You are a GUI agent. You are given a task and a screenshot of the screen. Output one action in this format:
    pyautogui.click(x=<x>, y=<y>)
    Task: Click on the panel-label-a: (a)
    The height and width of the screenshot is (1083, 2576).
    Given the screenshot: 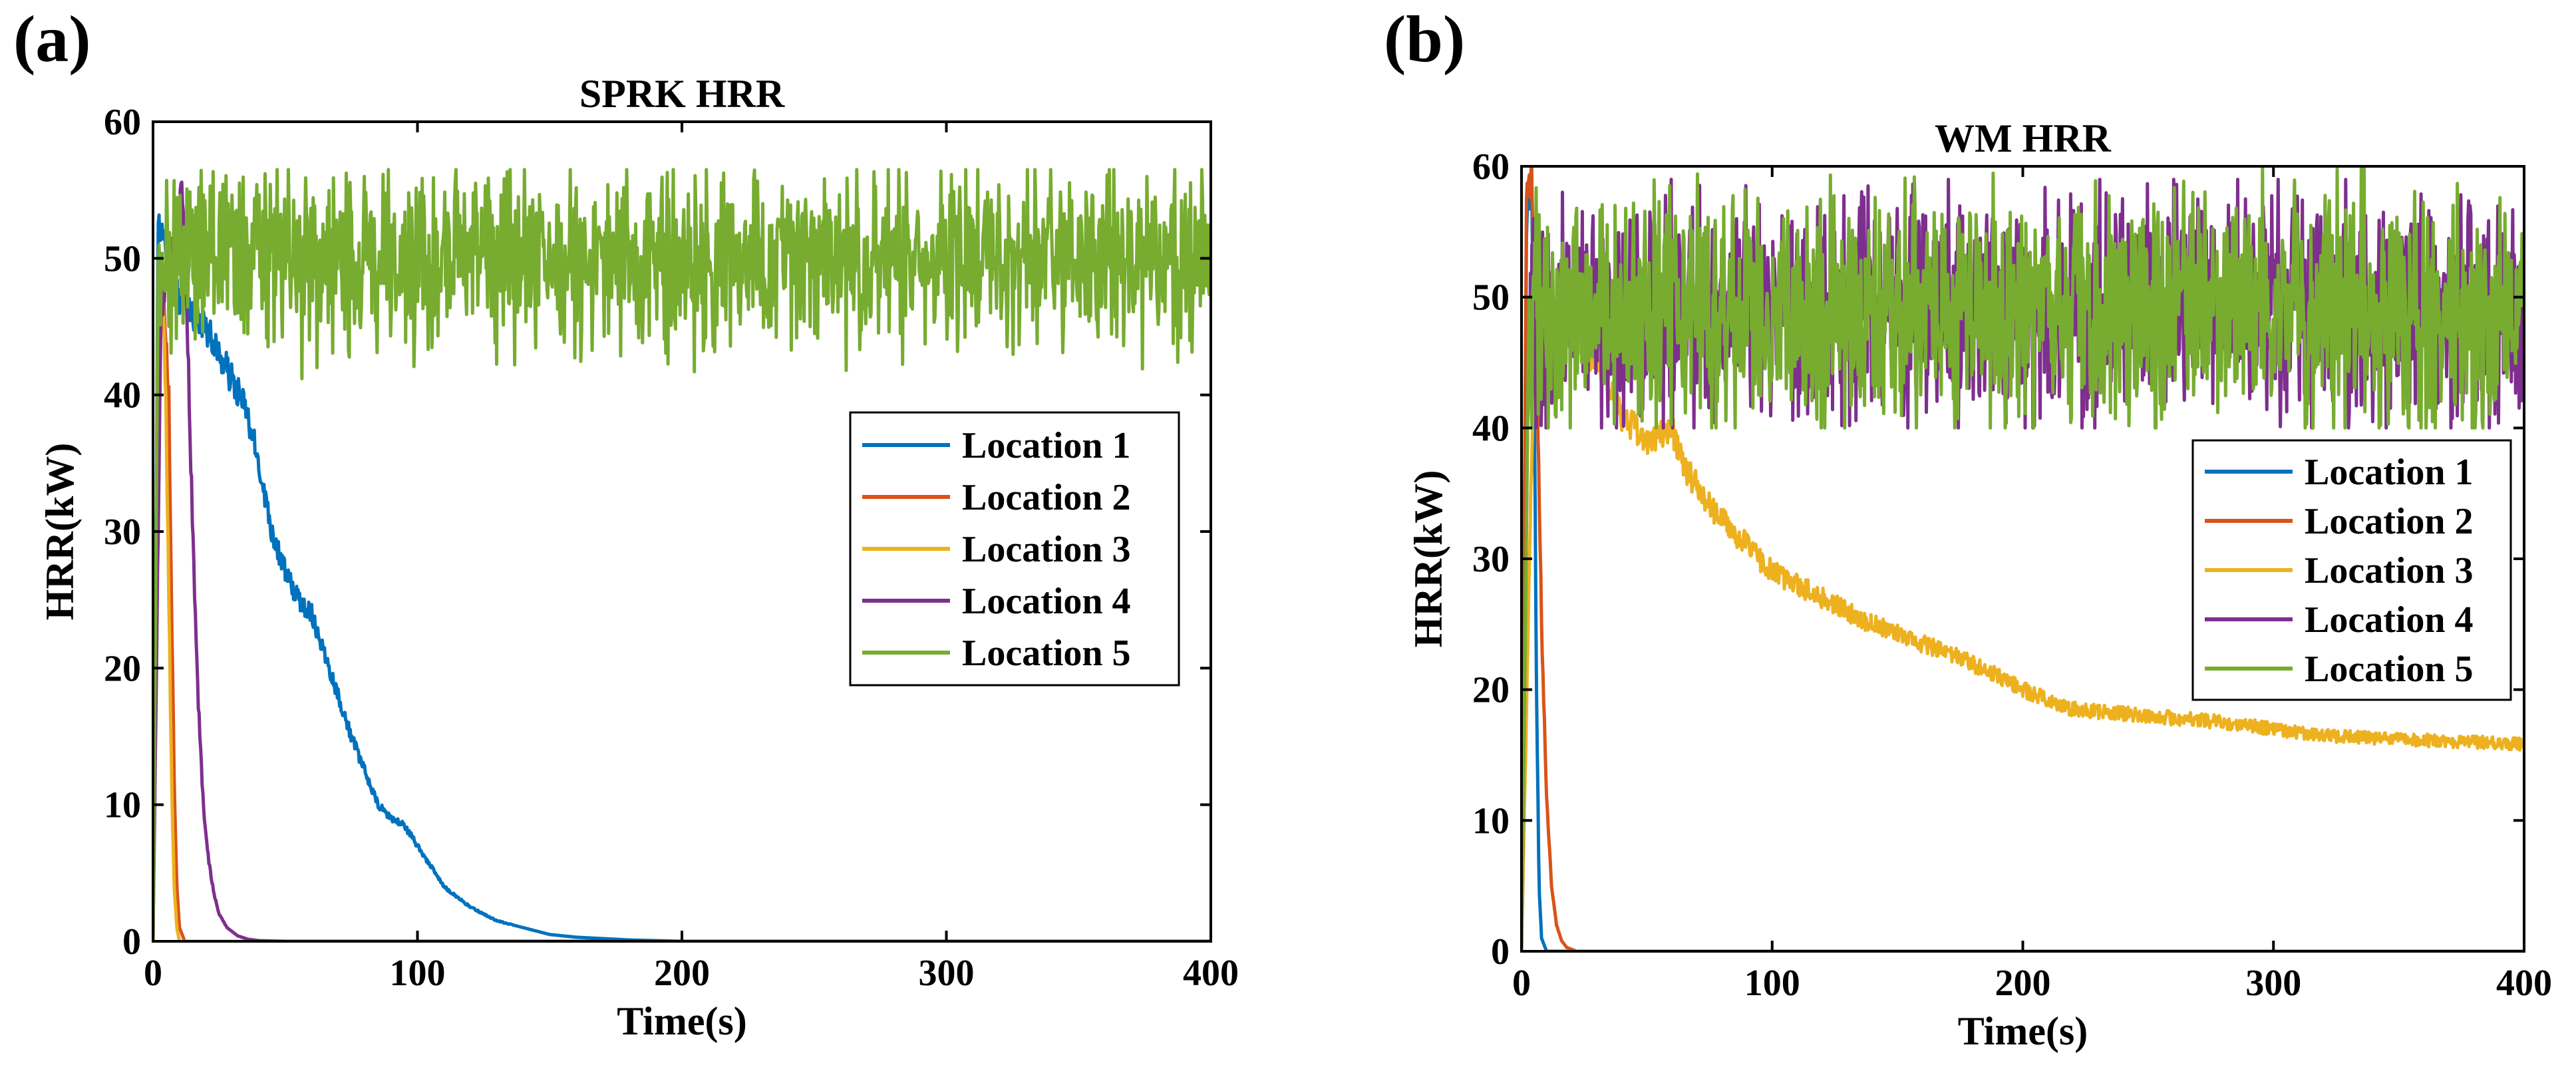 What is the action you would take?
    pyautogui.click(x=52, y=39)
    